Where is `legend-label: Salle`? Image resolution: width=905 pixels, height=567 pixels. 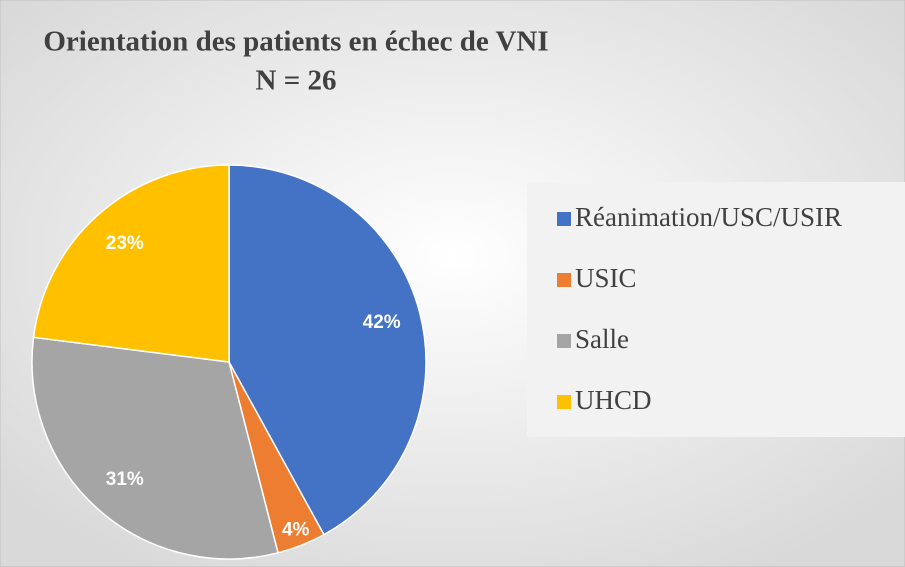 legend-label: Salle is located at coordinates (602, 339).